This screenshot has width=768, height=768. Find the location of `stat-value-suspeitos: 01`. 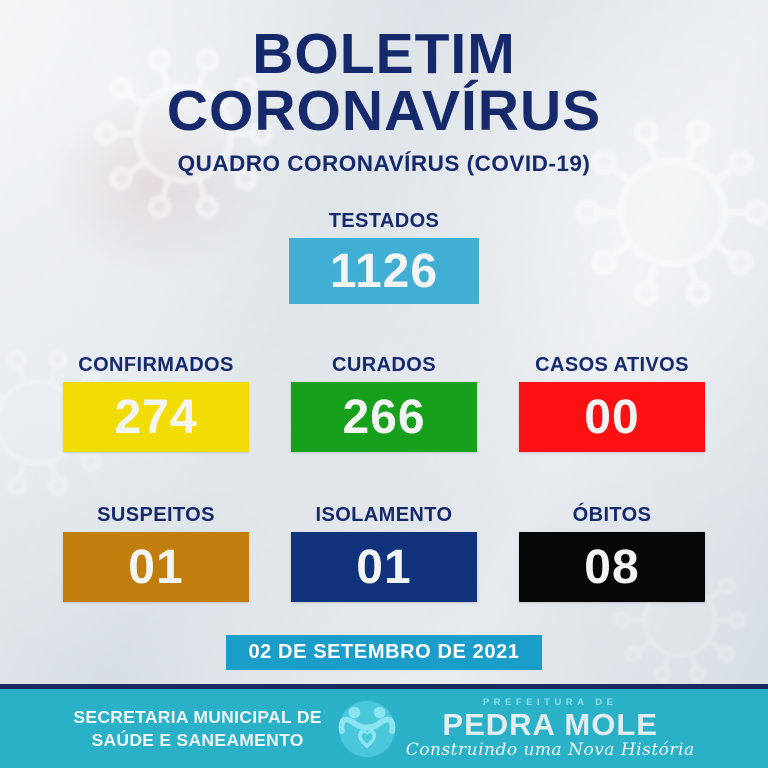

stat-value-suspeitos: 01 is located at coordinates (156, 567).